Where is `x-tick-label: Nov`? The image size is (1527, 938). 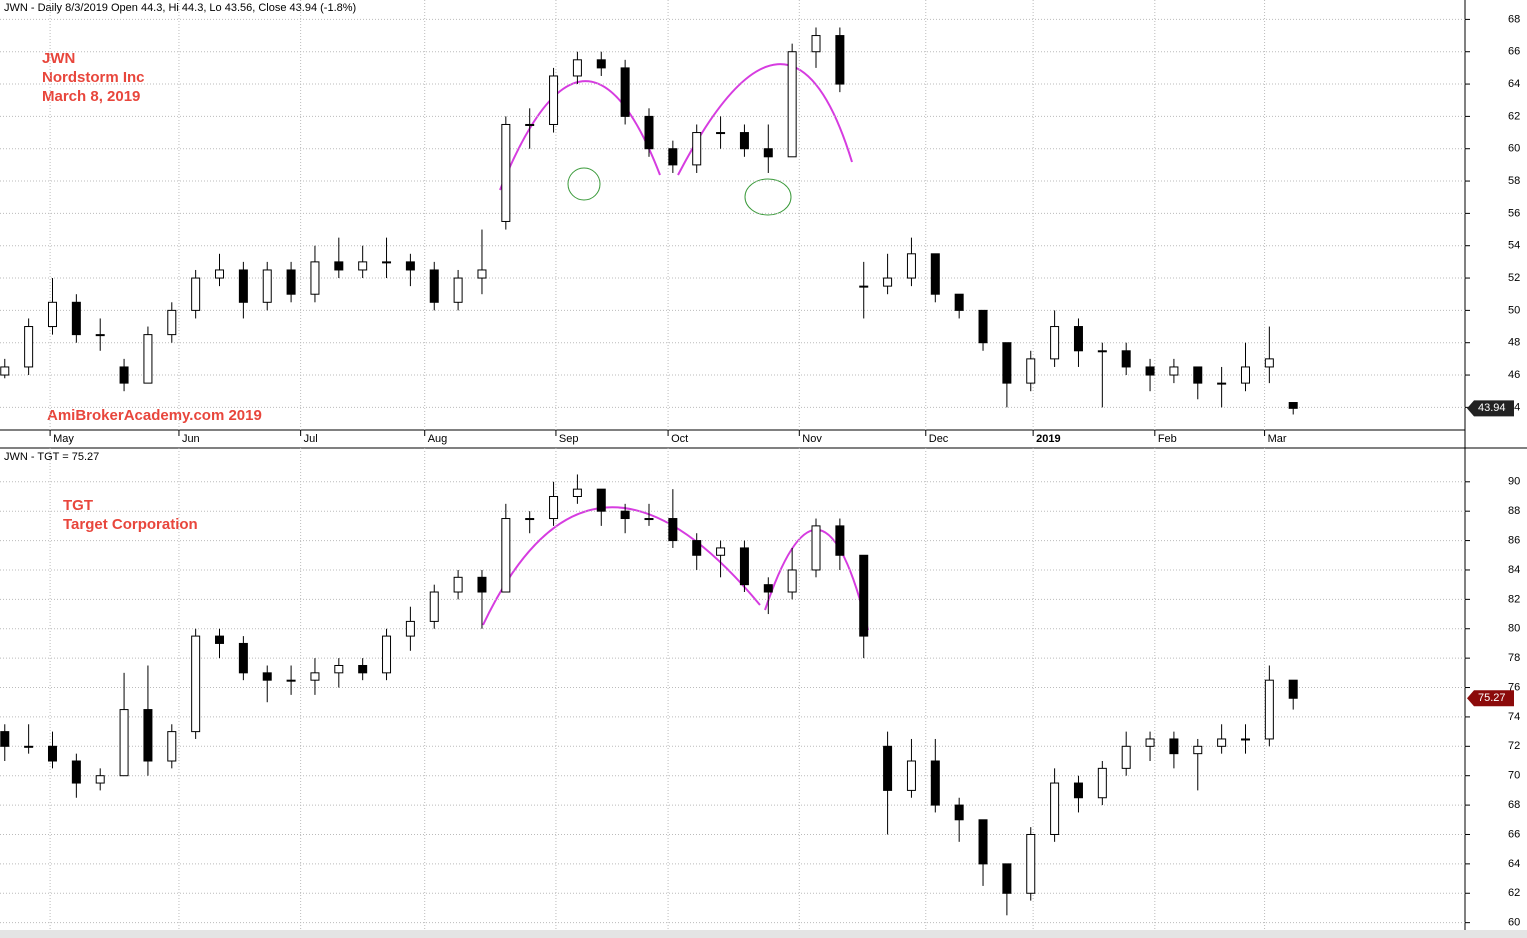
x-tick-label: Nov is located at coordinates (812, 439).